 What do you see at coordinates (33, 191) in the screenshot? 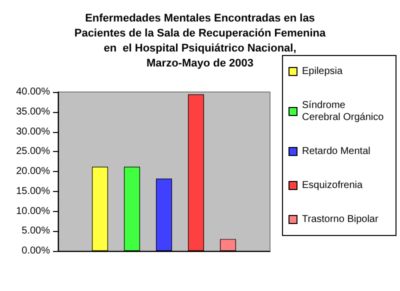
I see `y-tick-label: 15.00%` at bounding box center [33, 191].